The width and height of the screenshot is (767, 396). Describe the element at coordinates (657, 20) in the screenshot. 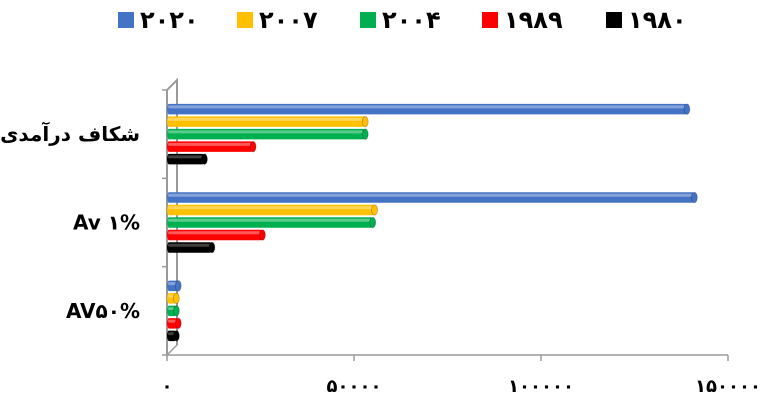

I see `legend-label: ۱۹۸۰` at that location.